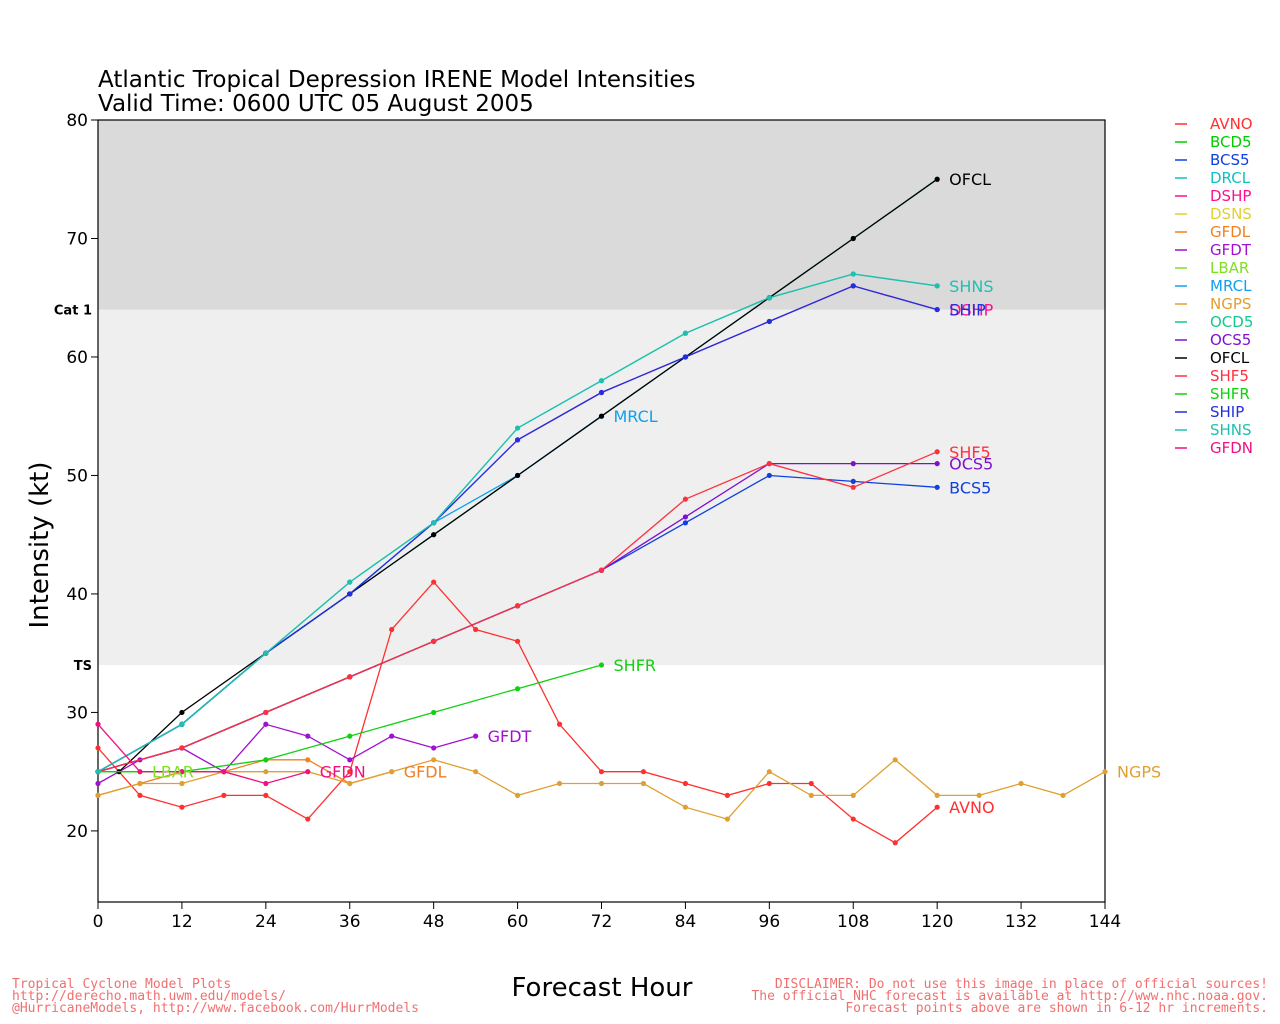 The width and height of the screenshot is (1280, 1024). Describe the element at coordinates (316, 104) in the screenshot. I see `chart-subtitle: Valid Time: 0600 UTC 05 August 2005` at that location.